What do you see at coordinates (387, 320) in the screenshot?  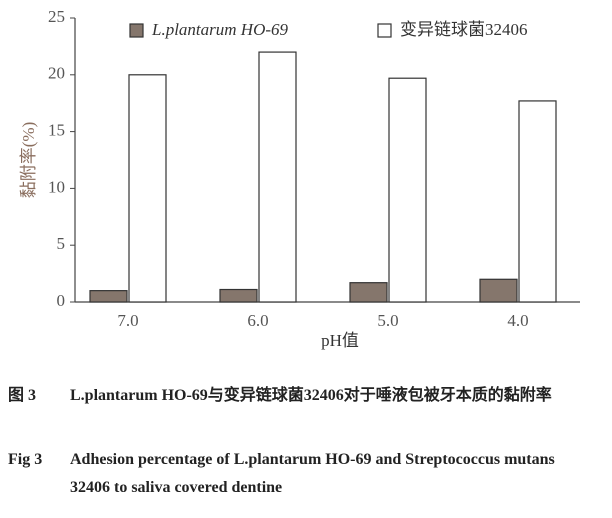 I see `x-tick-label: 5.0` at bounding box center [387, 320].